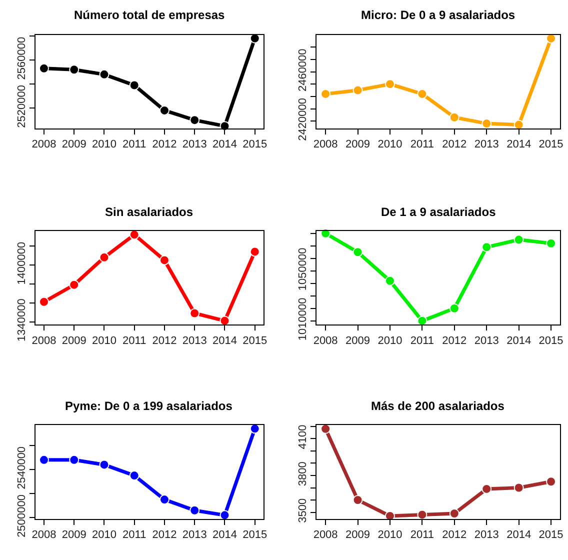  I want to click on chart-title: Más de 200 asalariados, so click(438, 406).